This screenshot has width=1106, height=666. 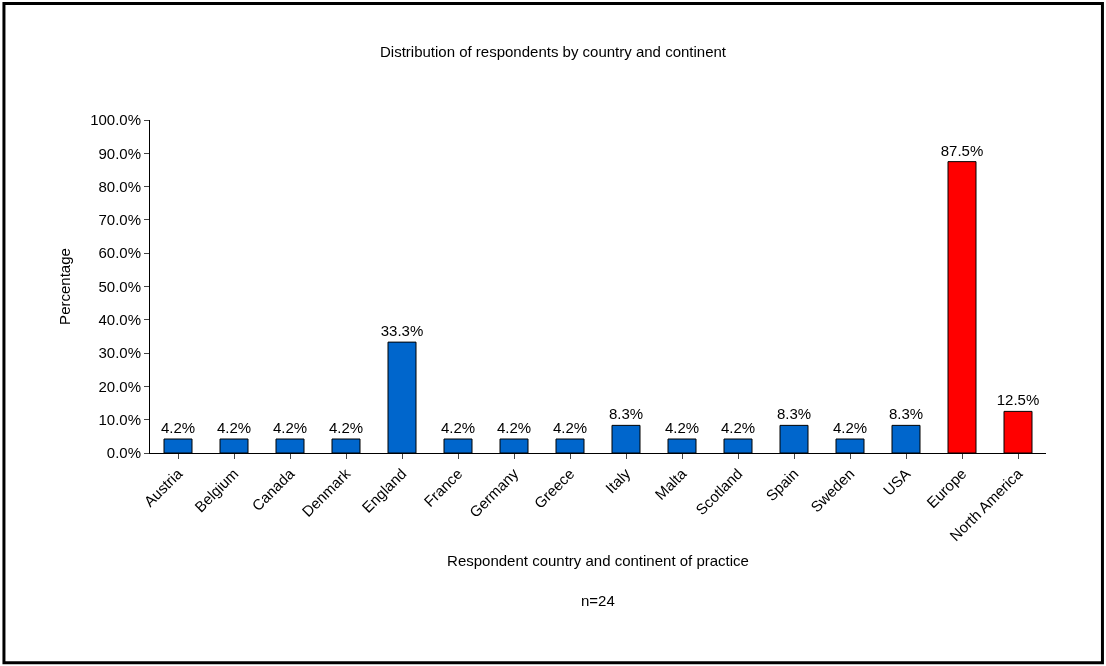 What do you see at coordinates (962, 150) in the screenshot?
I see `data-label: 87.5%` at bounding box center [962, 150].